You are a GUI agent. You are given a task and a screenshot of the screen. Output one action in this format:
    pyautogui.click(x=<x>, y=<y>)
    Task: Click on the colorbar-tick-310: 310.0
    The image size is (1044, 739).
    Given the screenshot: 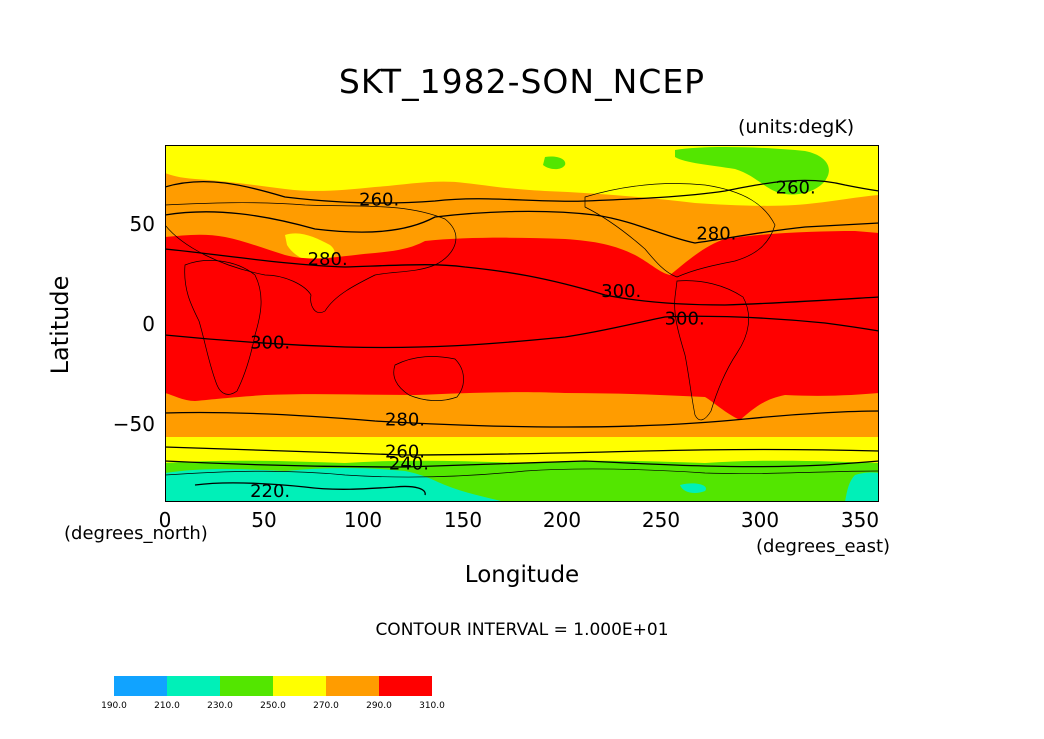 What is the action you would take?
    pyautogui.click(x=432, y=706)
    